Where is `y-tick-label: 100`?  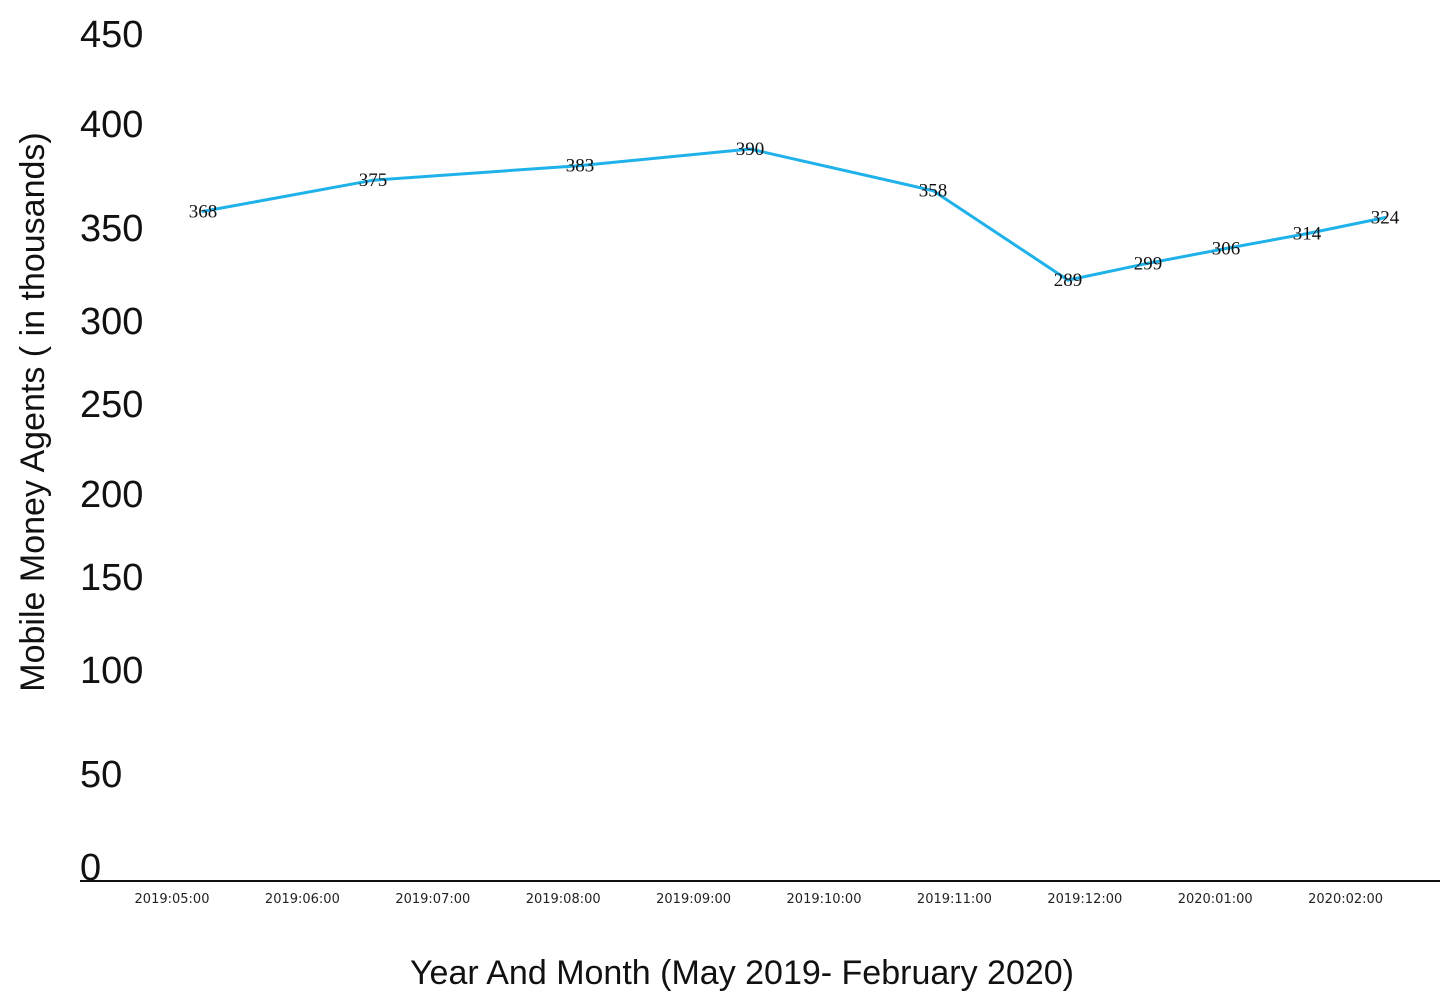 y-tick-label: 100 is located at coordinates (111, 671).